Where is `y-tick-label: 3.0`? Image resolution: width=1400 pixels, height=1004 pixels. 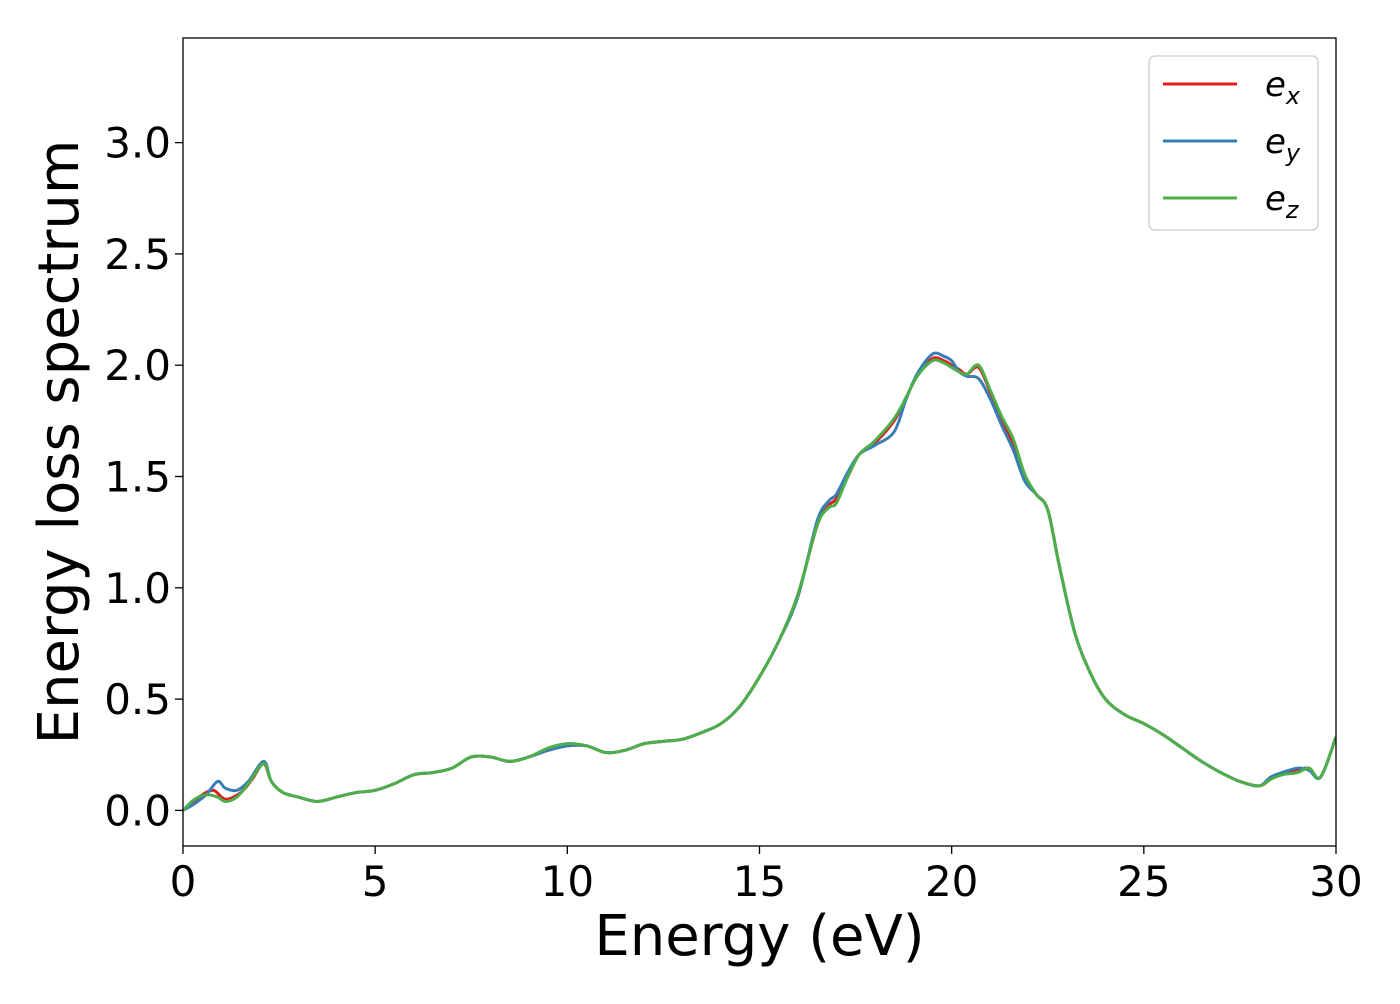 y-tick-label: 3.0 is located at coordinates (137, 143).